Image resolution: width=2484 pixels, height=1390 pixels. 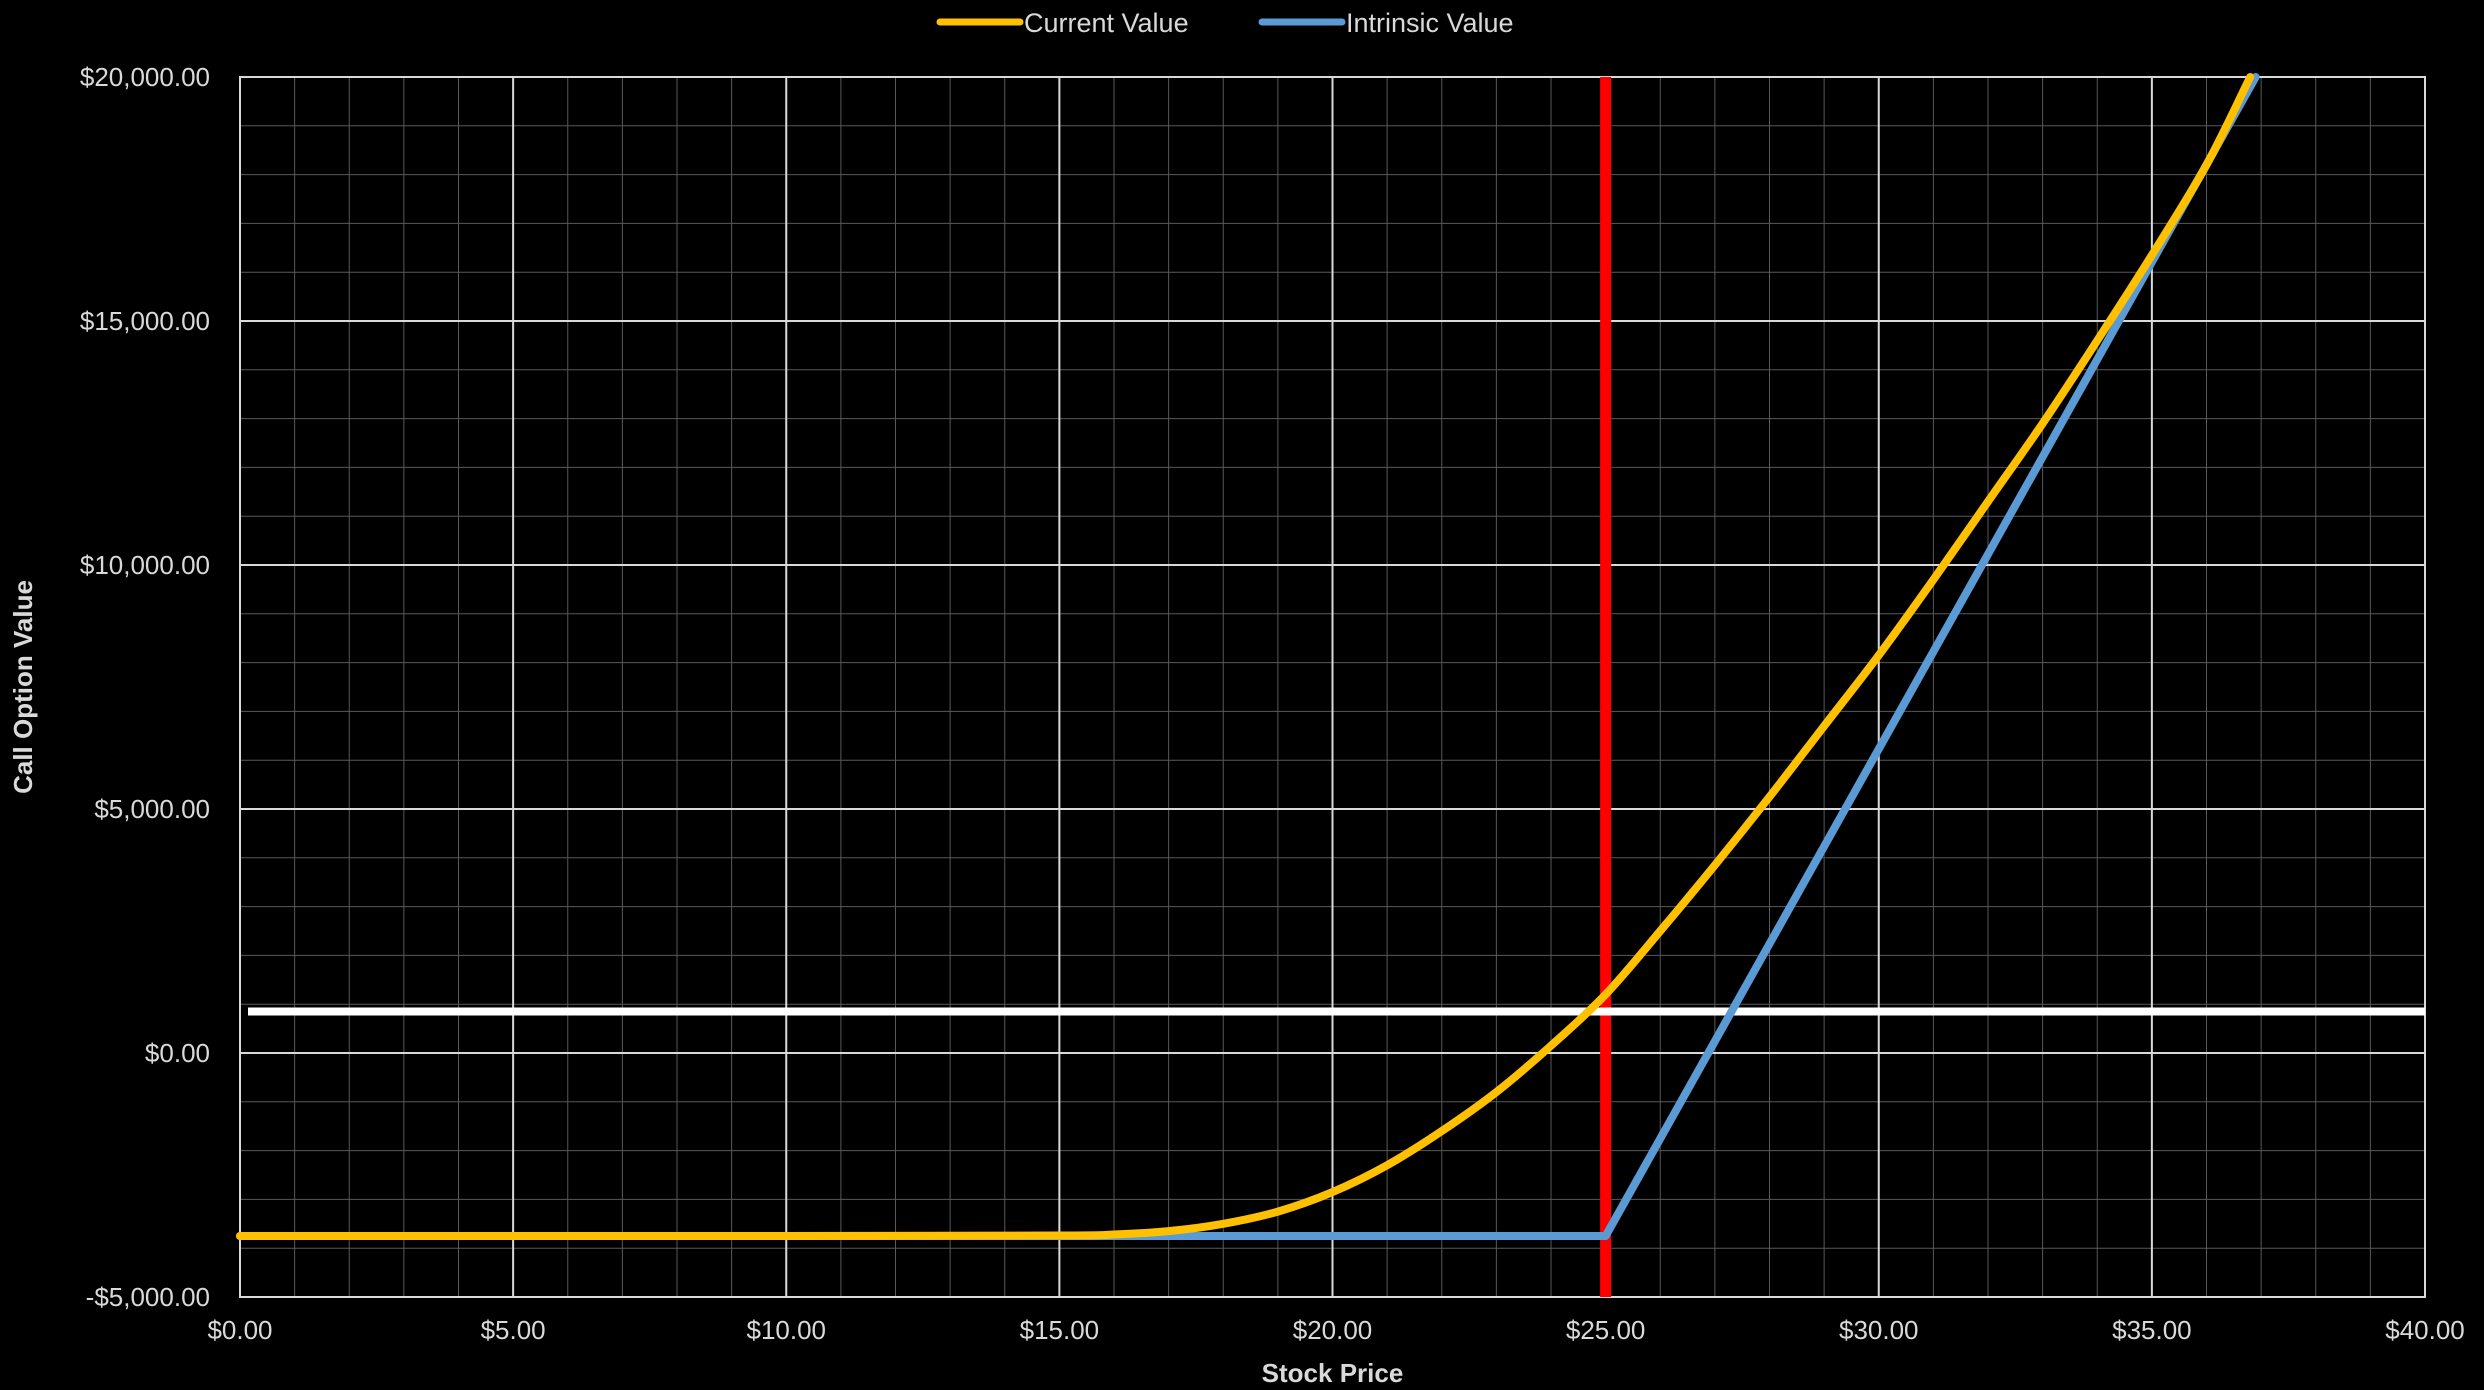 I want to click on y-tick-label: -$5,000.00, so click(x=148, y=1297).